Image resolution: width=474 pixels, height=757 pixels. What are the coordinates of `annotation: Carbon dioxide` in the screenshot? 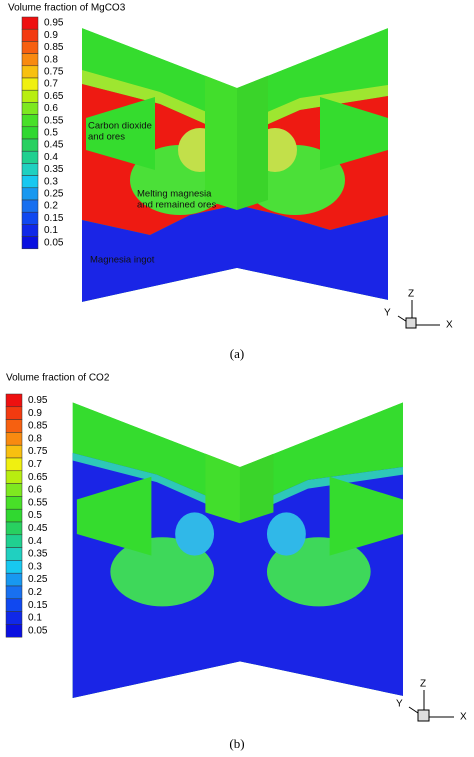 It's located at (120, 126).